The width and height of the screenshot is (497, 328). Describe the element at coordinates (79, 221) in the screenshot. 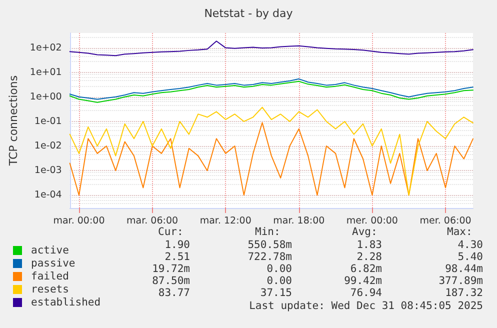

I see `x-tick-label: mar. 00:00` at that location.